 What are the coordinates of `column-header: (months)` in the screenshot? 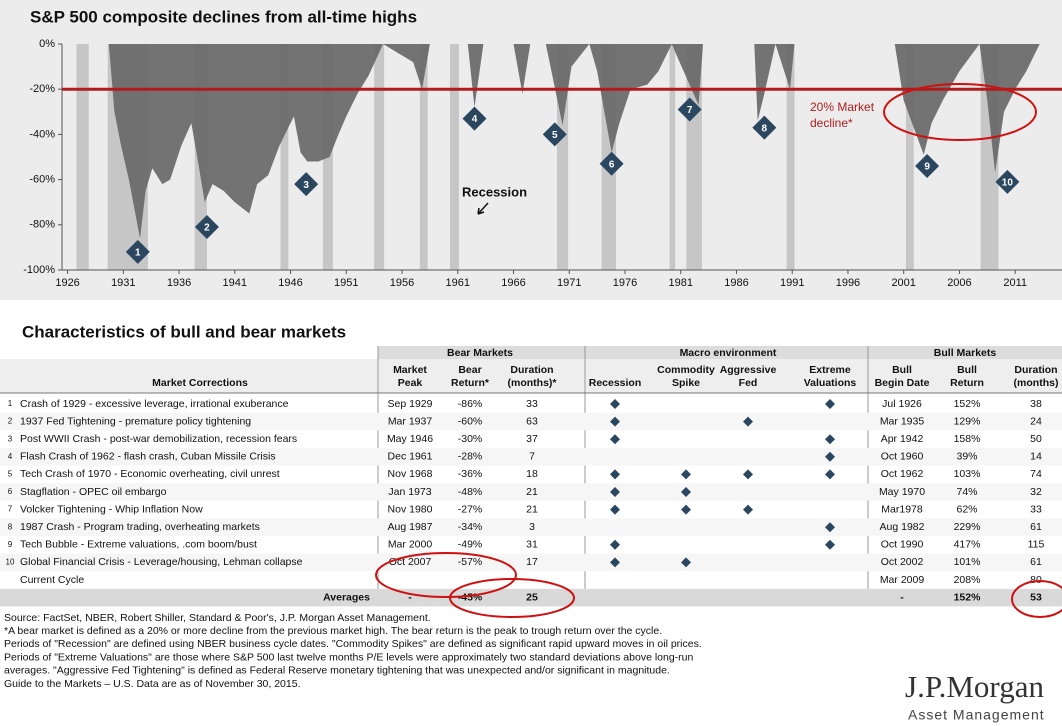 It's located at (1036, 383).